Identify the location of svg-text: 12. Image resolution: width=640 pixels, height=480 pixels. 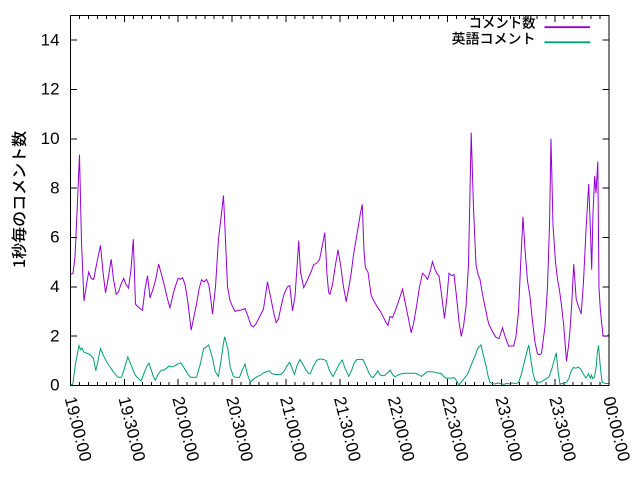
(50, 89).